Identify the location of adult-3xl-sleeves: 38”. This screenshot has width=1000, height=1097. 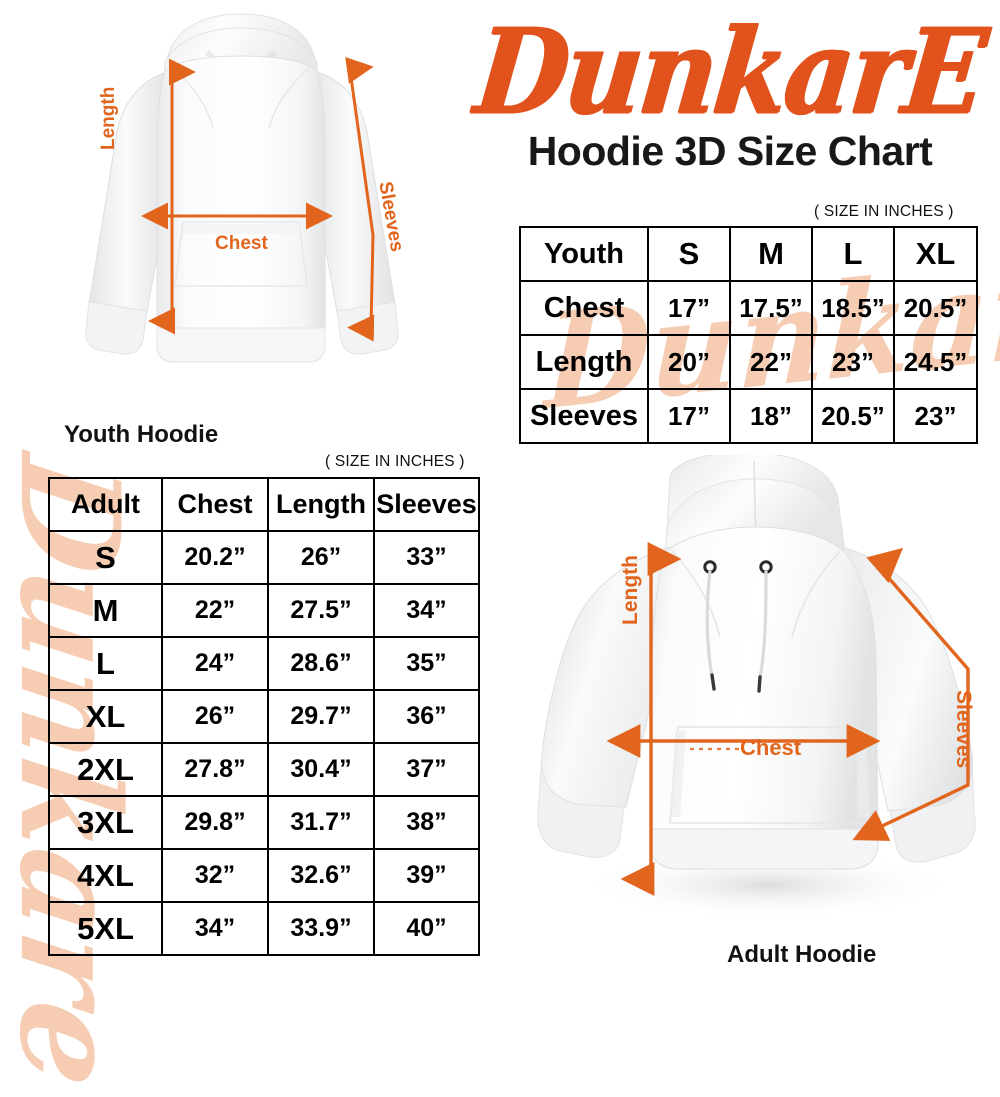
(426, 822).